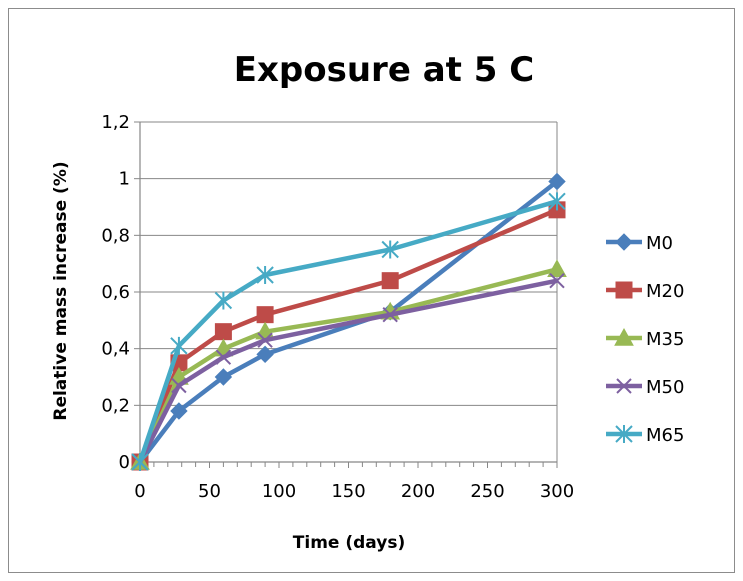  Describe the element at coordinates (209, 491) in the screenshot. I see `x-tick-label: 50` at that location.